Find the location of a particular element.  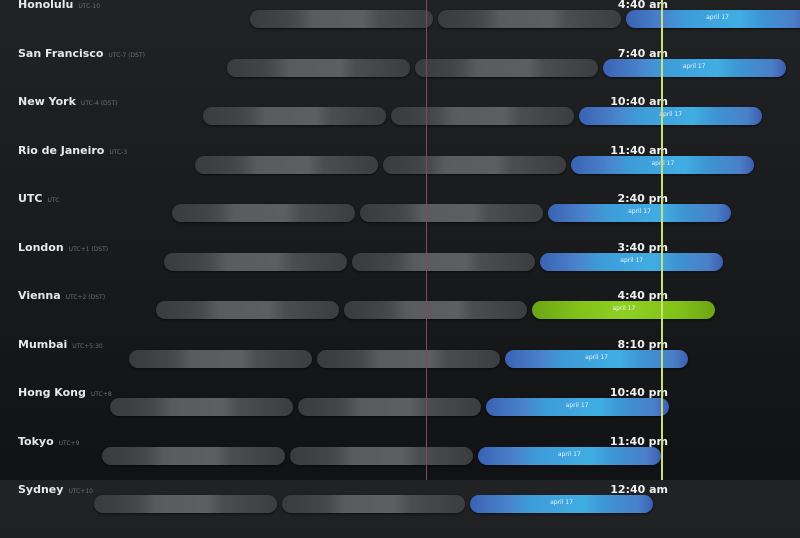

city-name: New York UTC-4 (DST) is located at coordinates (67, 101).